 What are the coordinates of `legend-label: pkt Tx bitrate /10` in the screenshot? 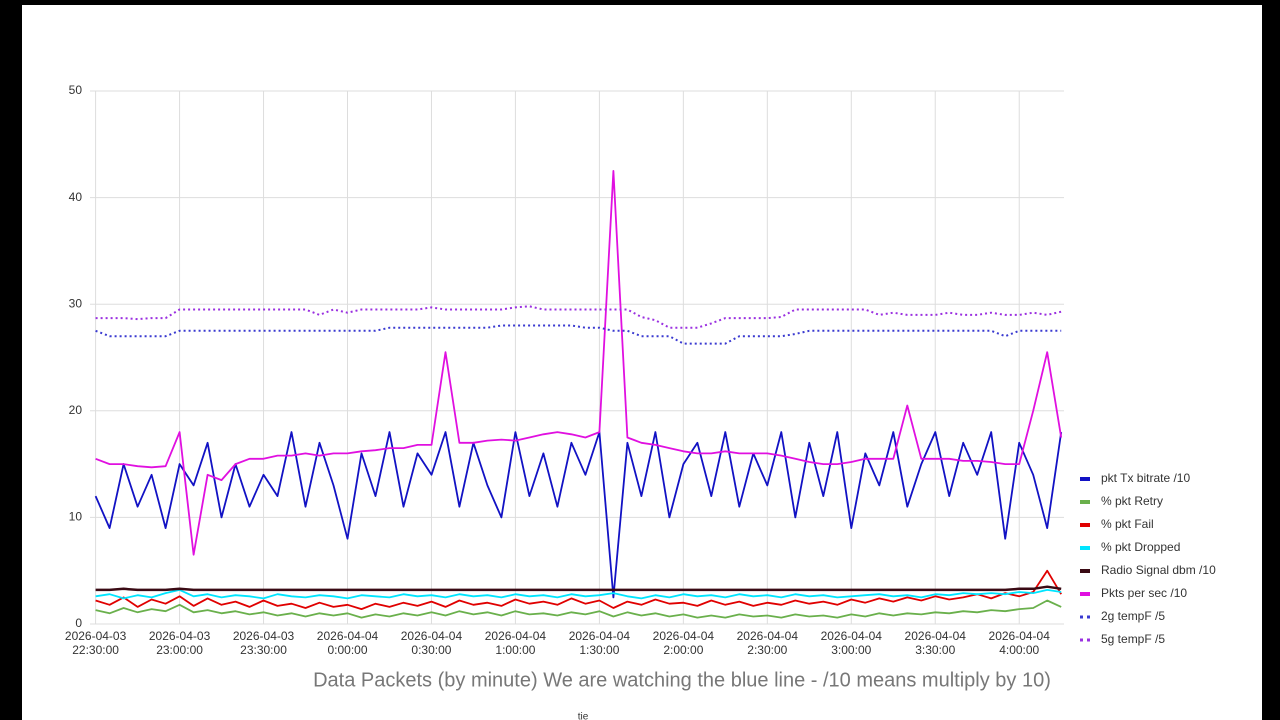 It's located at (1145, 478).